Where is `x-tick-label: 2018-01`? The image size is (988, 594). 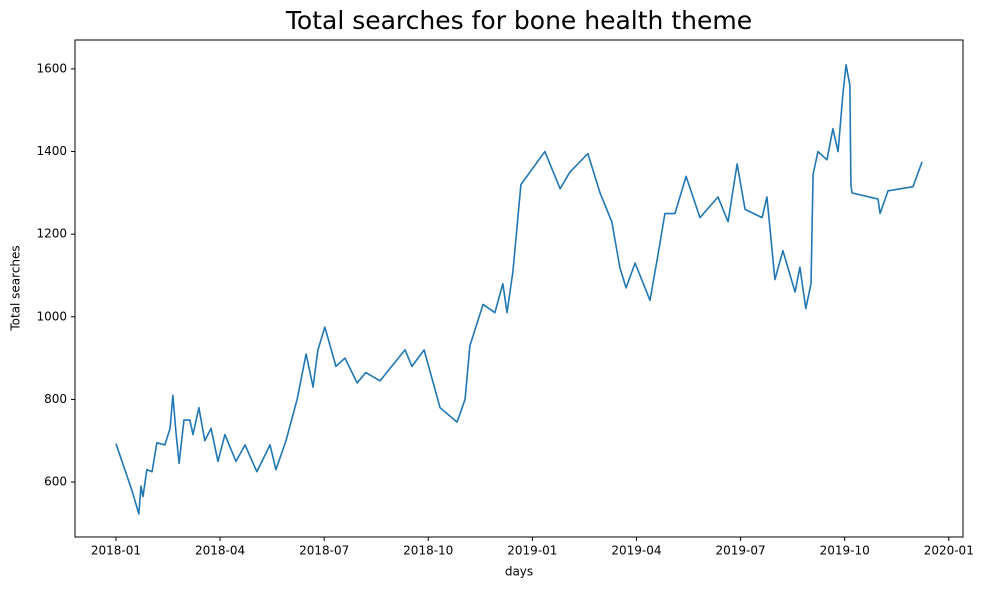
x-tick-label: 2018-01 is located at coordinates (116, 551).